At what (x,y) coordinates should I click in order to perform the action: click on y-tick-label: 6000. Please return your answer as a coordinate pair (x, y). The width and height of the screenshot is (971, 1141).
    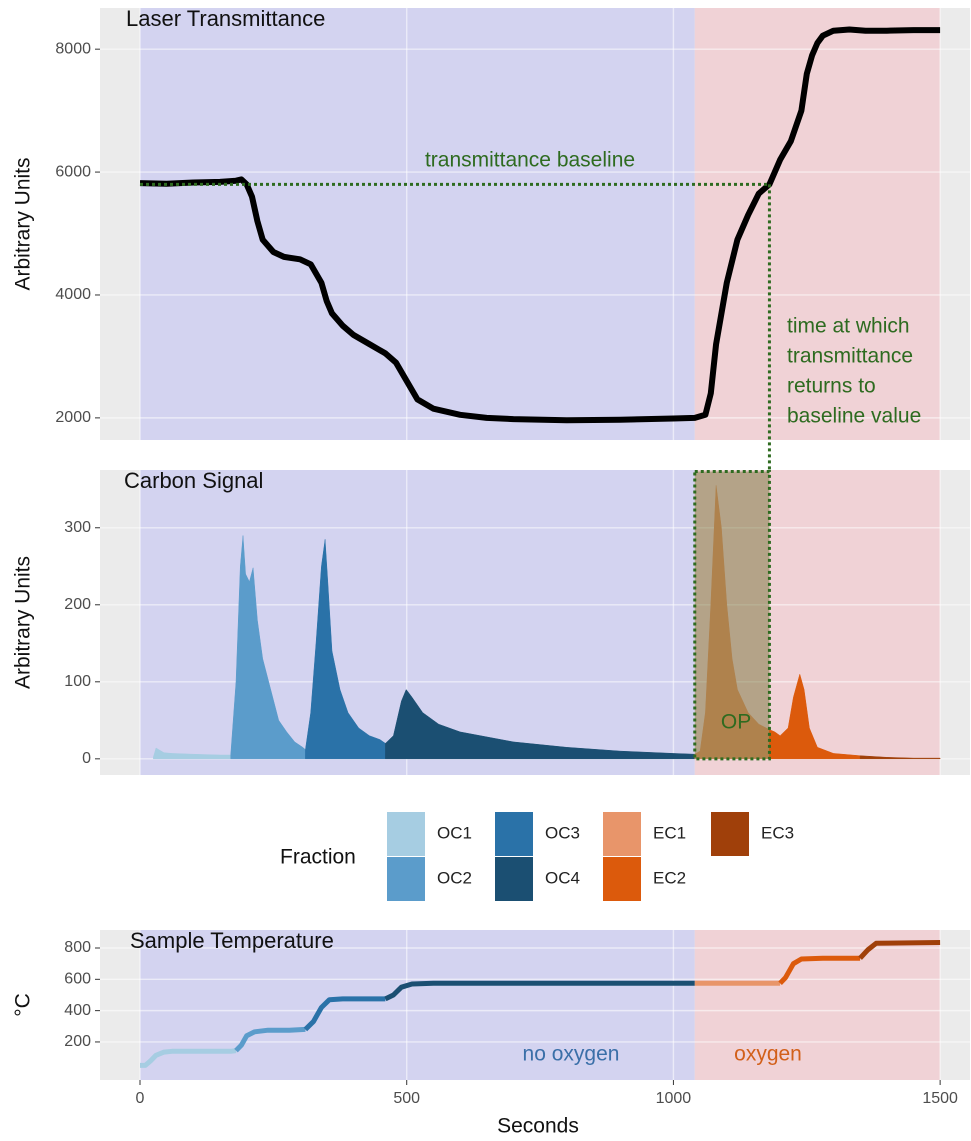
    Looking at the image, I should click on (73, 171).